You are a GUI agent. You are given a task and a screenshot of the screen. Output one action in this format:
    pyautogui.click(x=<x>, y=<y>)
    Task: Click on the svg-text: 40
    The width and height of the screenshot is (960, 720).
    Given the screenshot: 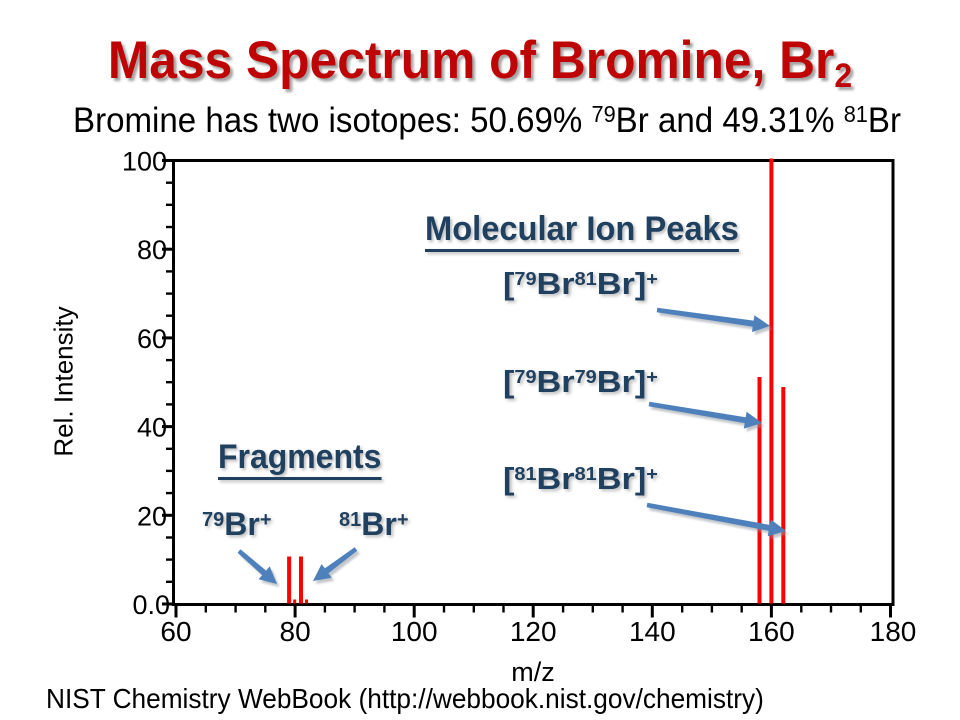 What is the action you would take?
    pyautogui.click(x=152, y=428)
    